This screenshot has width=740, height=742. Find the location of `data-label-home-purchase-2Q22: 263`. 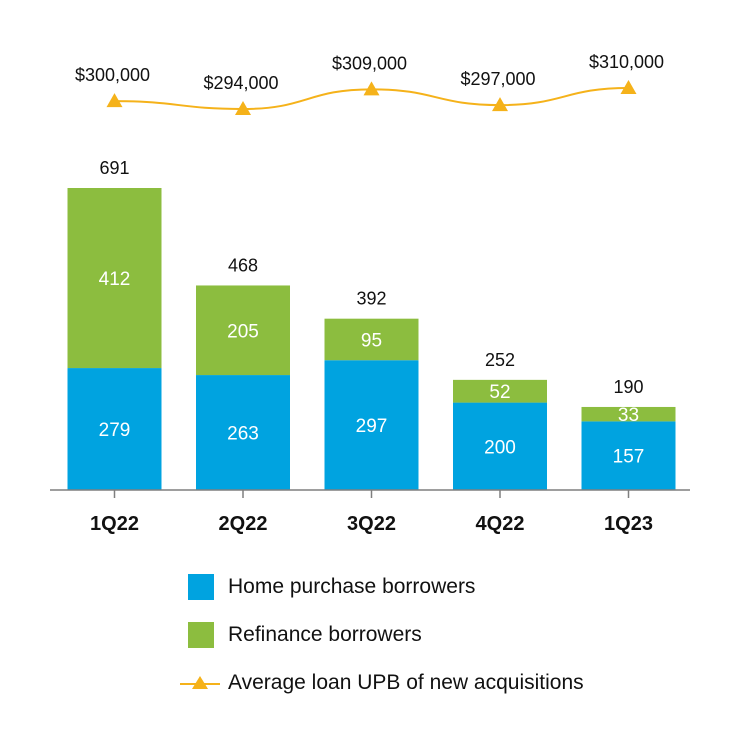

data-label-home-purchase-2Q22: 263 is located at coordinates (243, 434).